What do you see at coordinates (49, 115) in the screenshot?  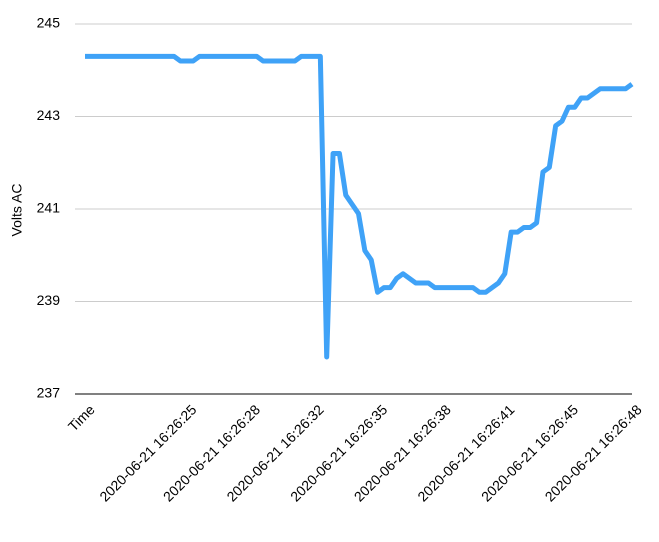 I see `y-tick-label: 243` at bounding box center [49, 115].